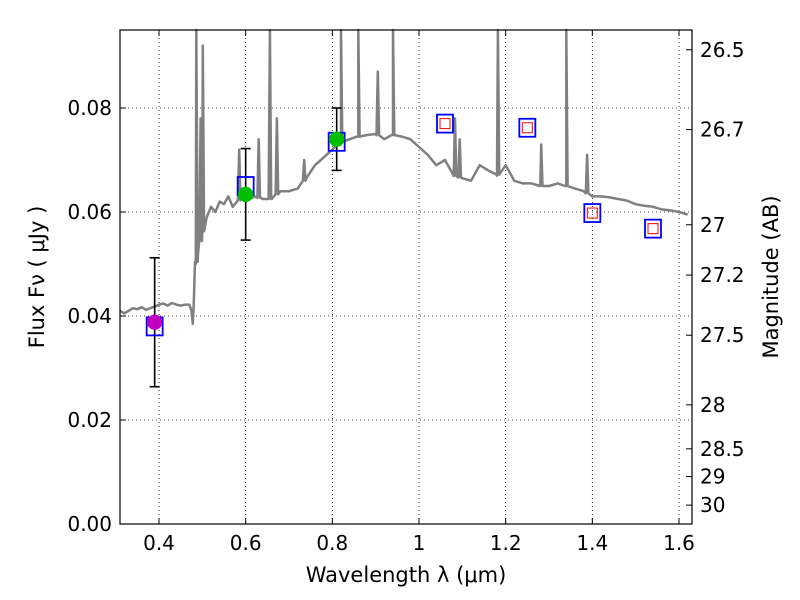  I want to click on mag-tick-label: 27.5, so click(722, 335).